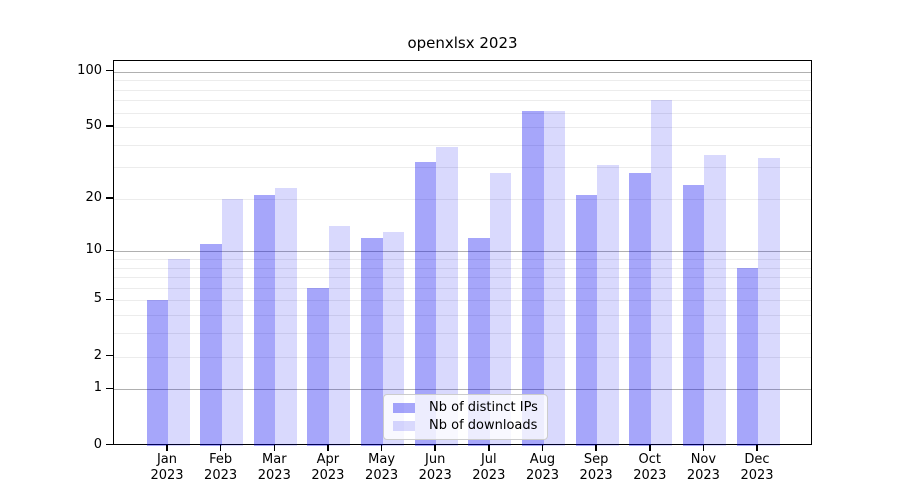  I want to click on x-label-month: Sep, so click(596, 459).